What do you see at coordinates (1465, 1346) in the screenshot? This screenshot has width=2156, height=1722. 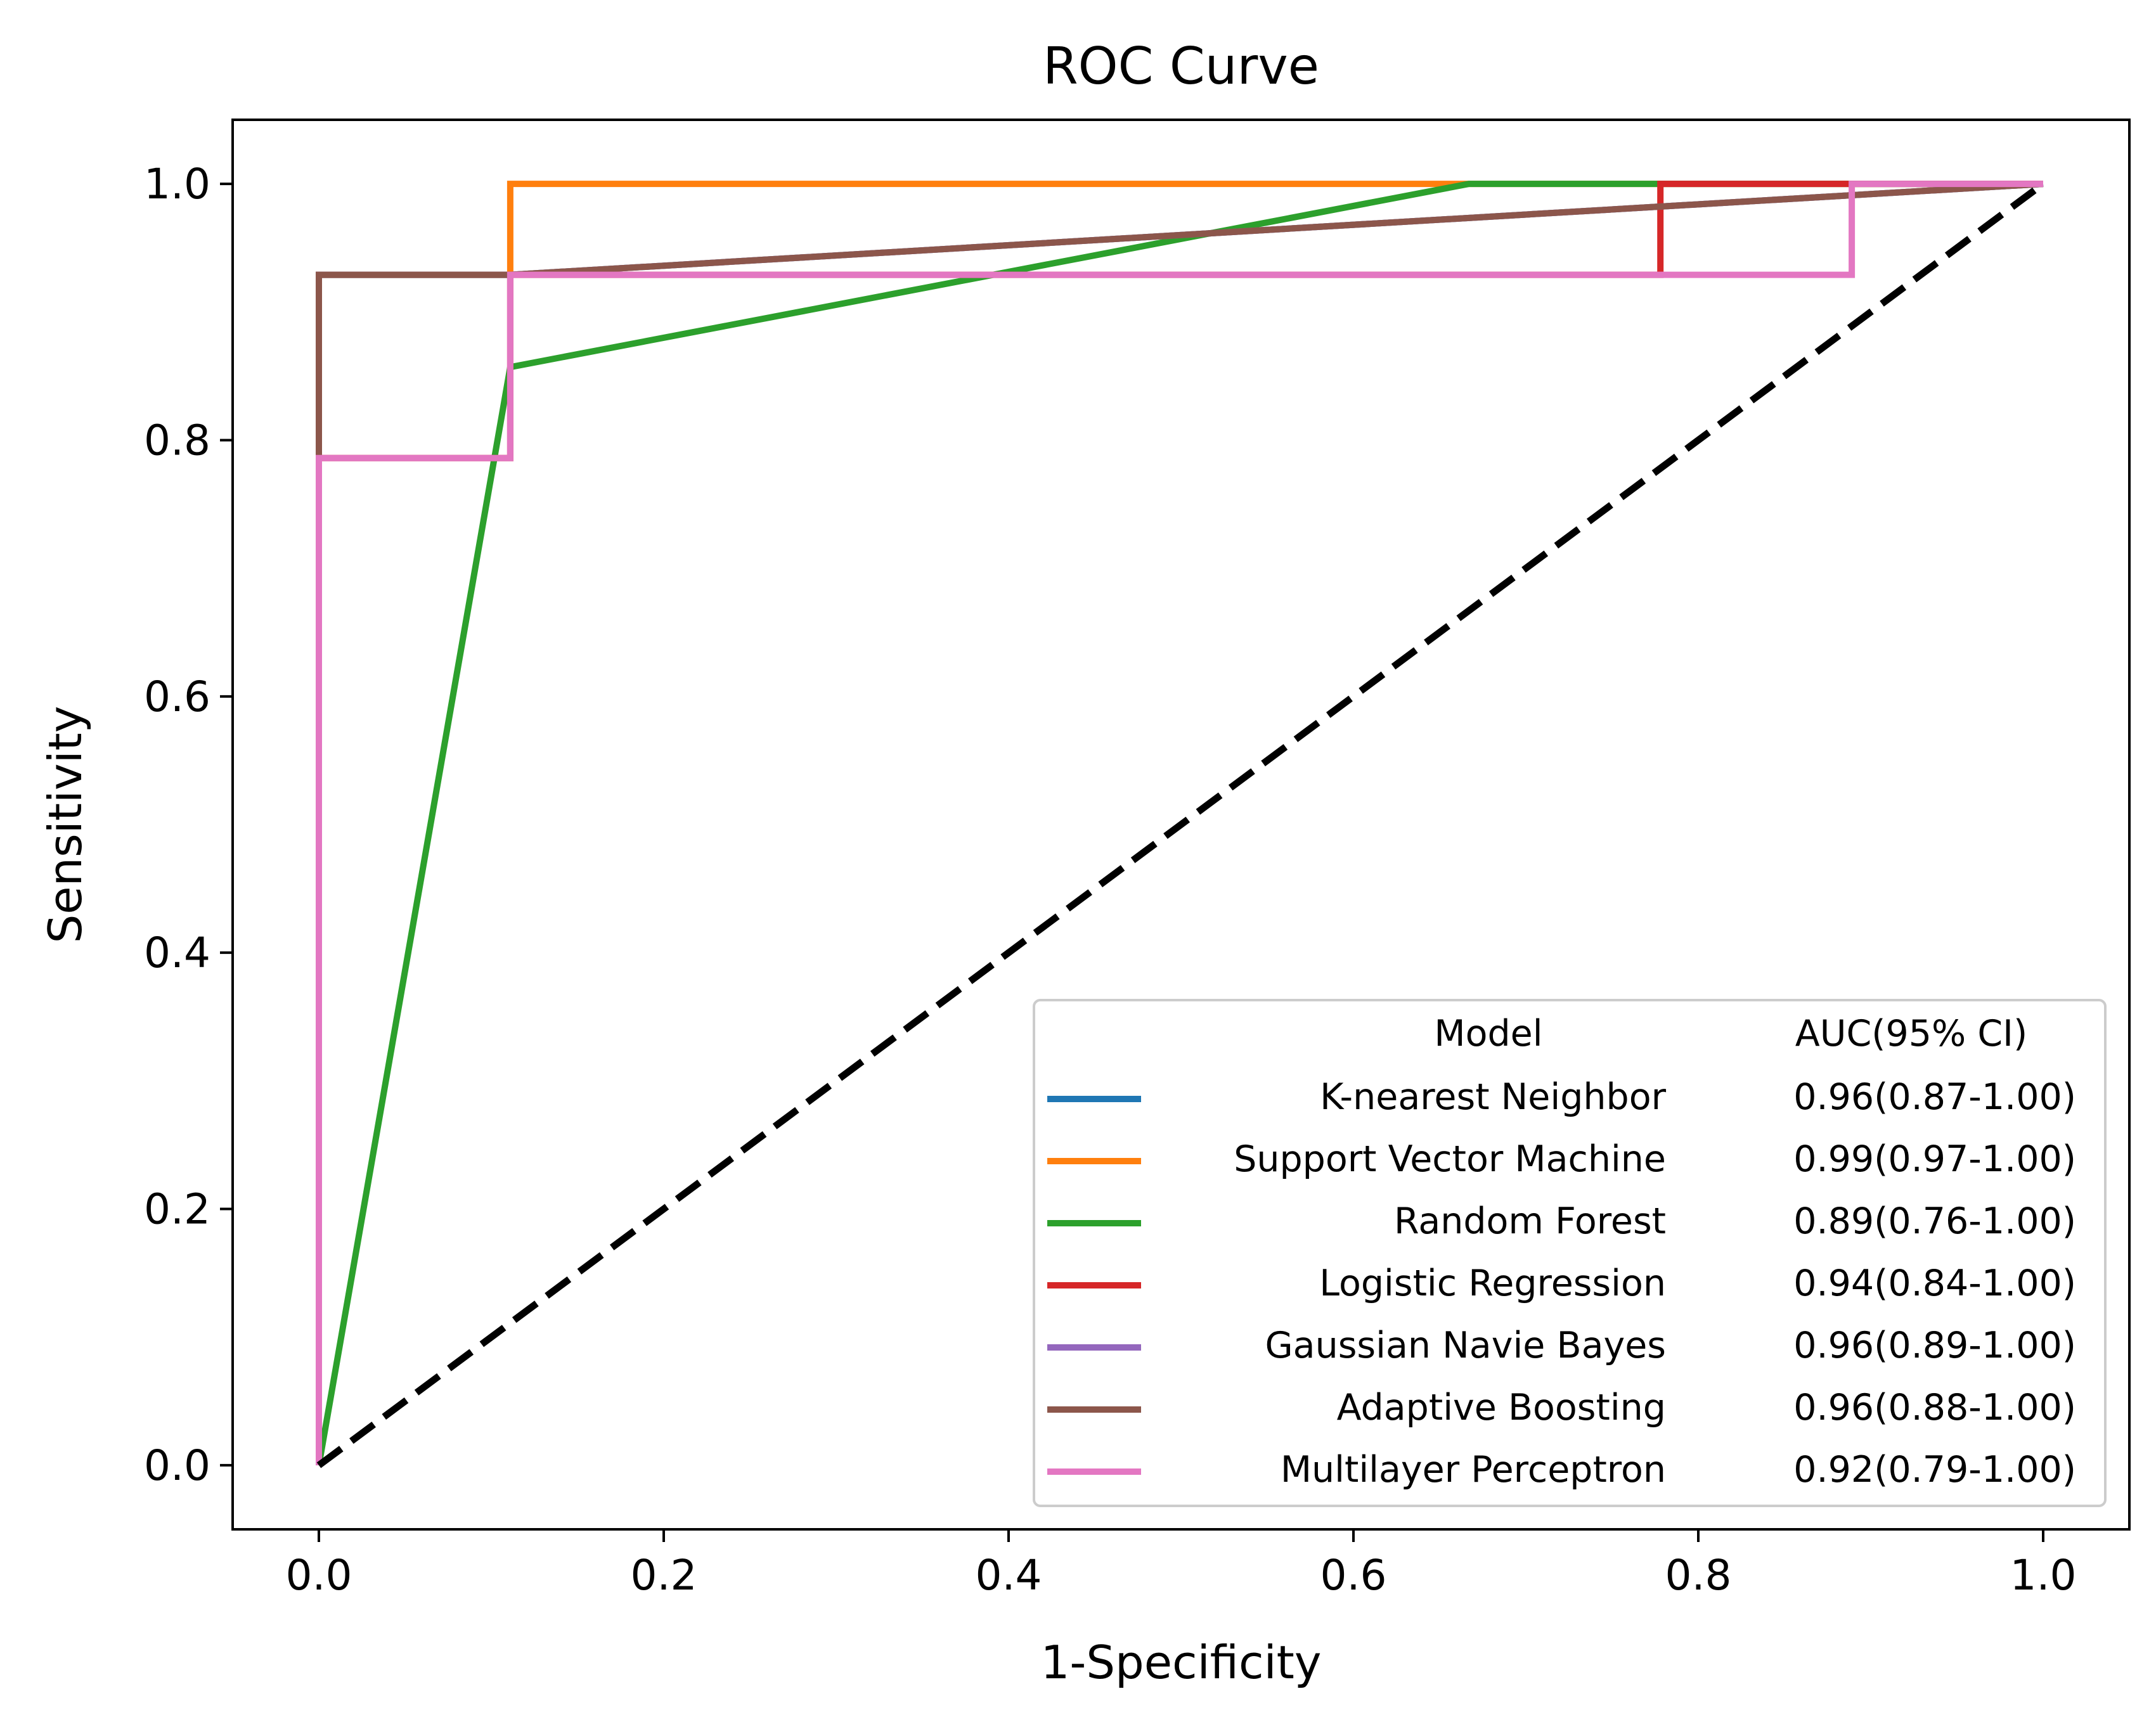 I see `legend-label-gaussian-navie-bayes: Gaussian Navie Bayes` at bounding box center [1465, 1346].